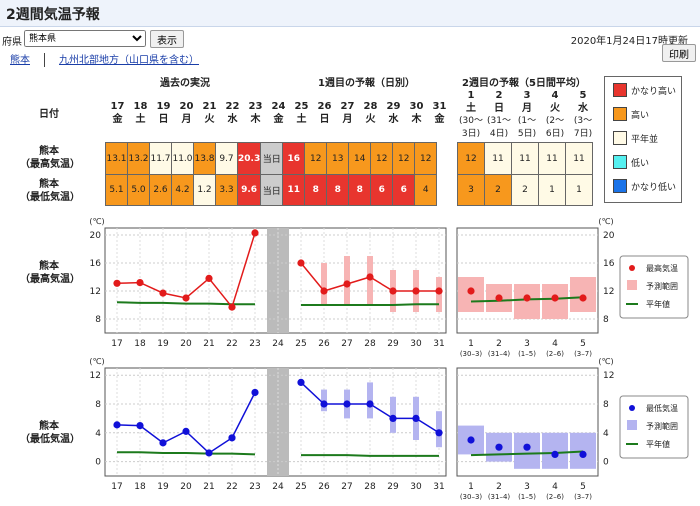 Image resolution: width=700 pixels, height=506 pixels. I want to click on x-tick-sub-label: (30–3), so click(471, 354).